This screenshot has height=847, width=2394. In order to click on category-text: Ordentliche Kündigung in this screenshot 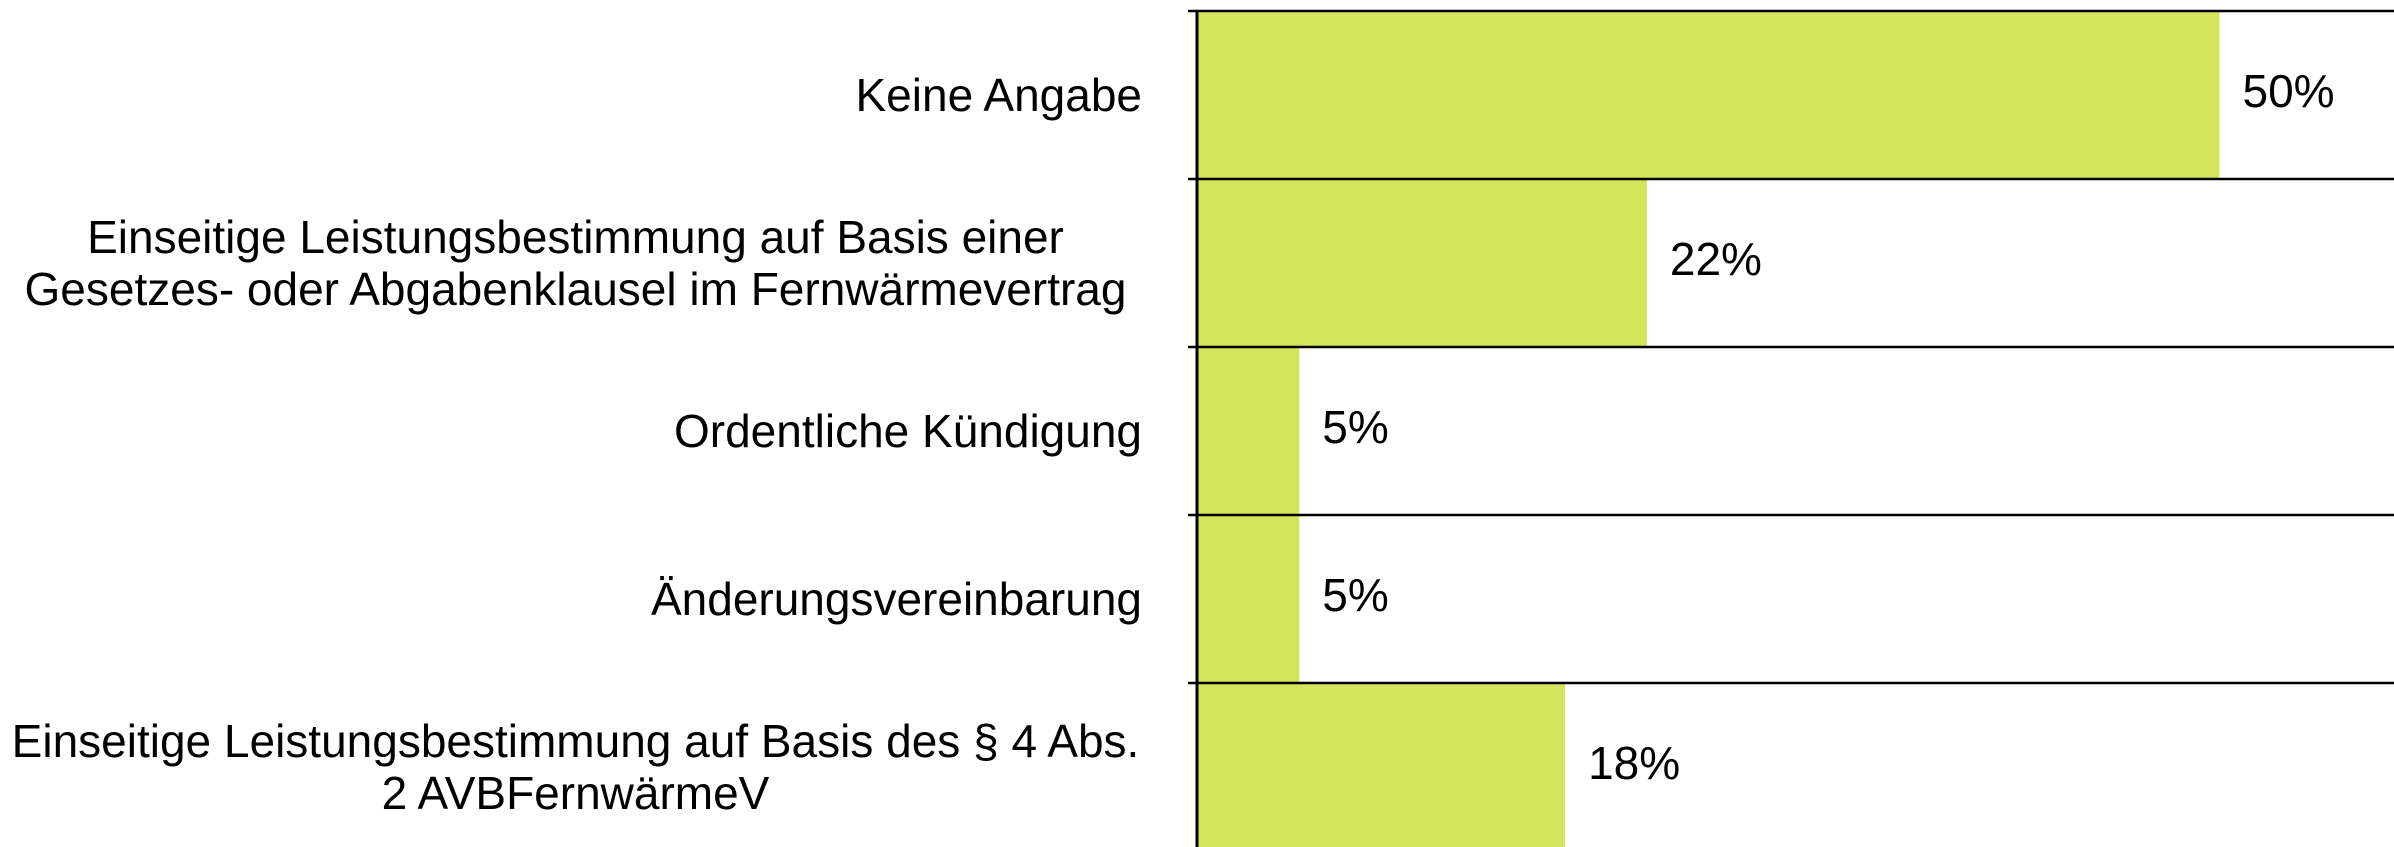, I will do `click(908, 431)`.